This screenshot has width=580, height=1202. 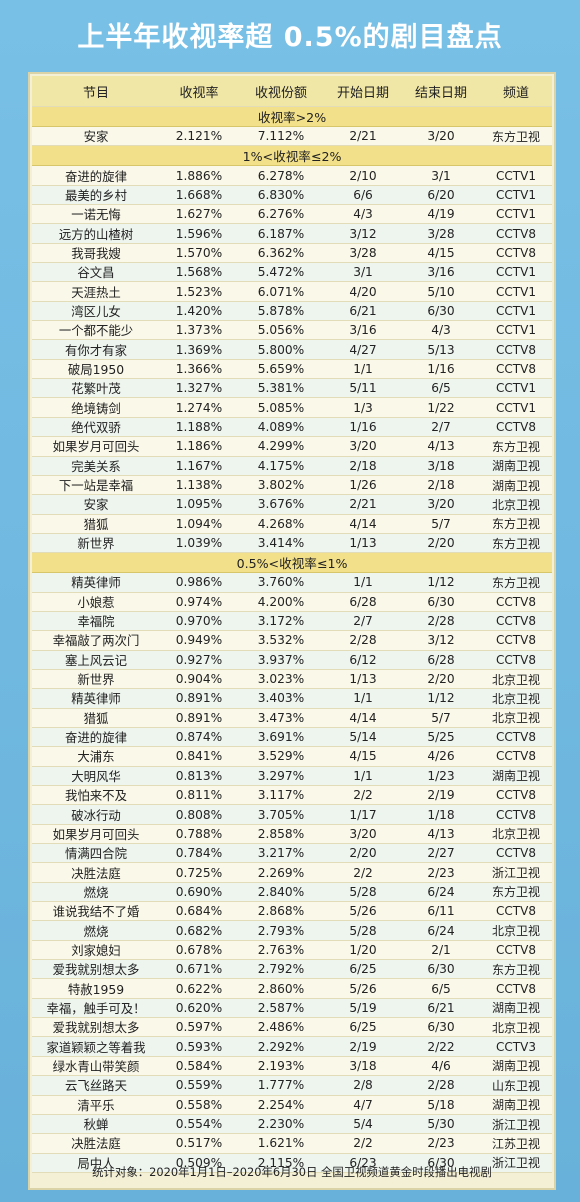 What do you see at coordinates (363, 969) in the screenshot?
I see `cell-start-date: 6/25` at bounding box center [363, 969].